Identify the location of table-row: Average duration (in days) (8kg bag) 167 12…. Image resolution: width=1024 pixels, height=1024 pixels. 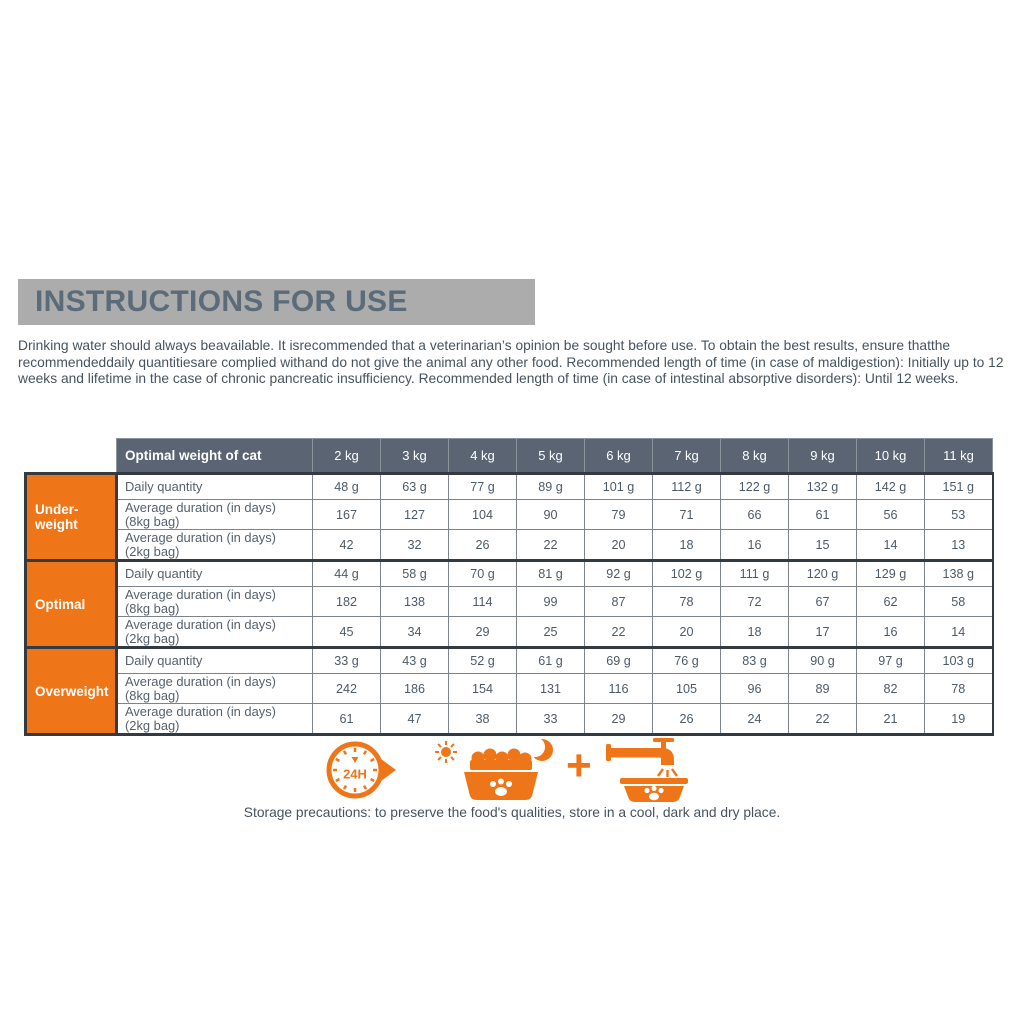
(510, 514).